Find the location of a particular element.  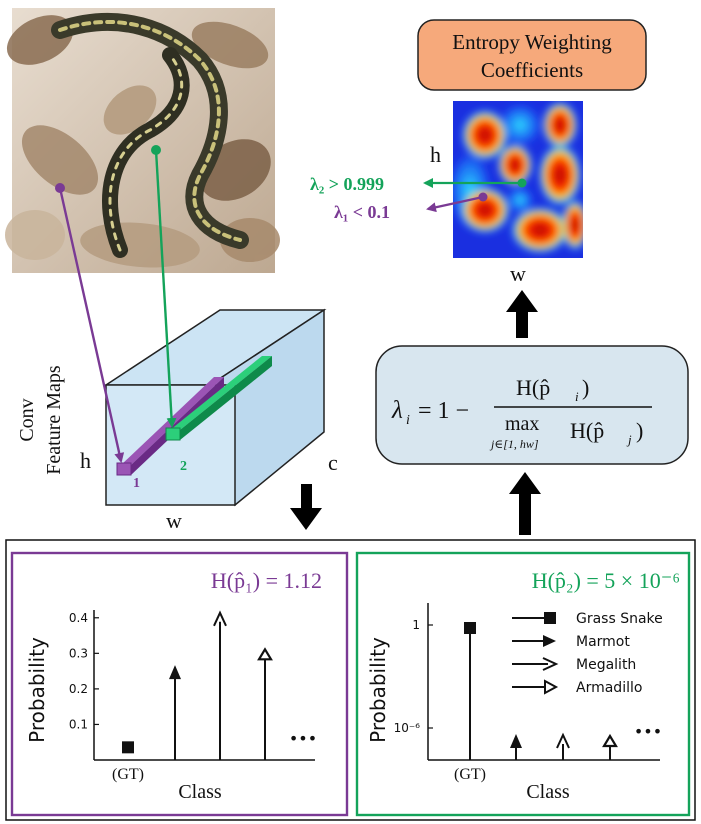

chart-1-ellipsis: ••• is located at coordinates (303, 738).